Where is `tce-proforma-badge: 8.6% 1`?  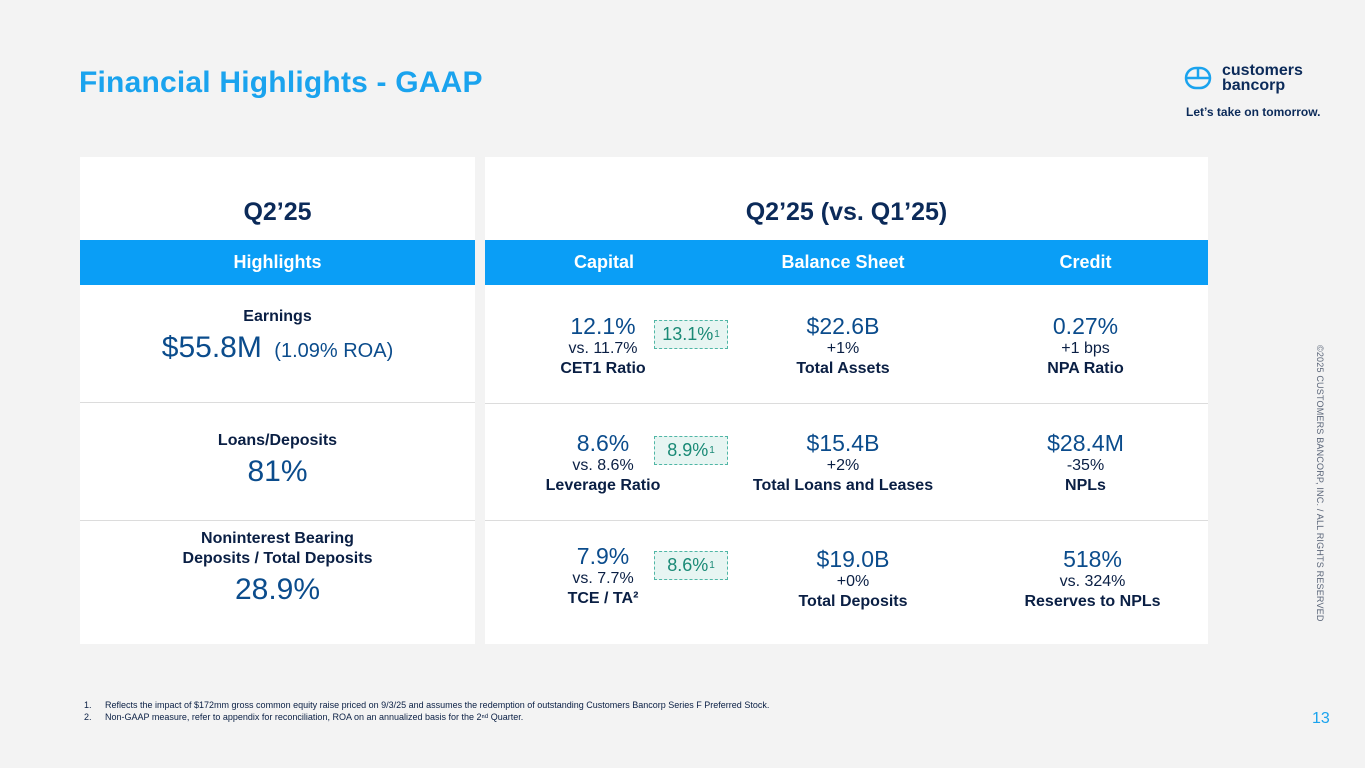
tce-proforma-badge: 8.6% 1 is located at coordinates (691, 565).